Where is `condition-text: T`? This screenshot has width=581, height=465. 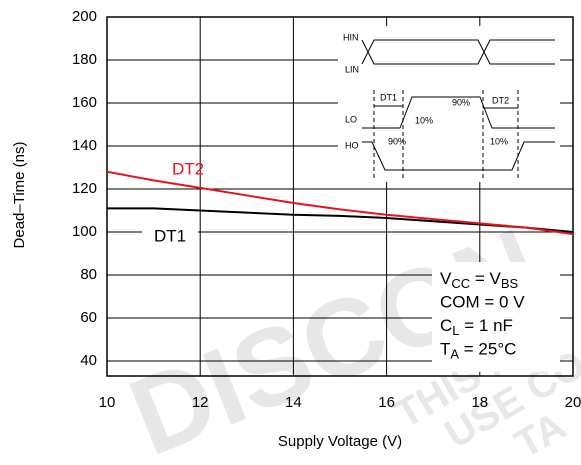
condition-text: T is located at coordinates (445, 349).